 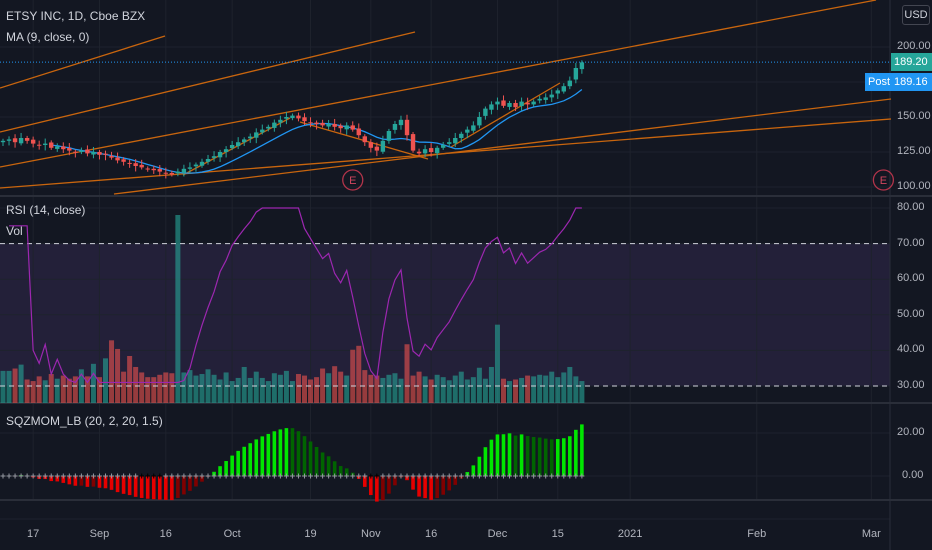 I want to click on price-tick-label: 100.00, so click(x=914, y=186).